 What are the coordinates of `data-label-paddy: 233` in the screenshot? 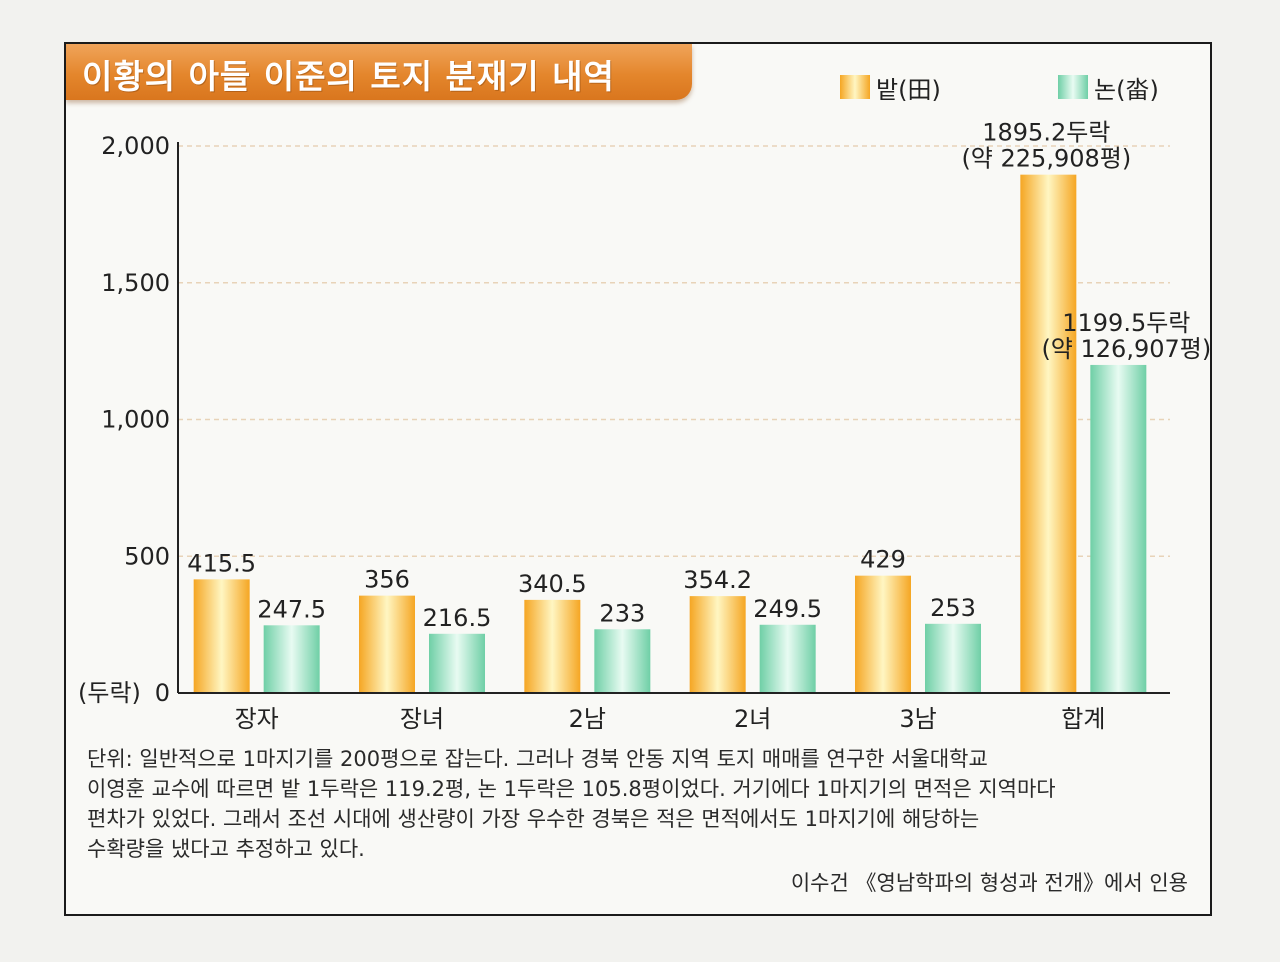 It's located at (622, 613).